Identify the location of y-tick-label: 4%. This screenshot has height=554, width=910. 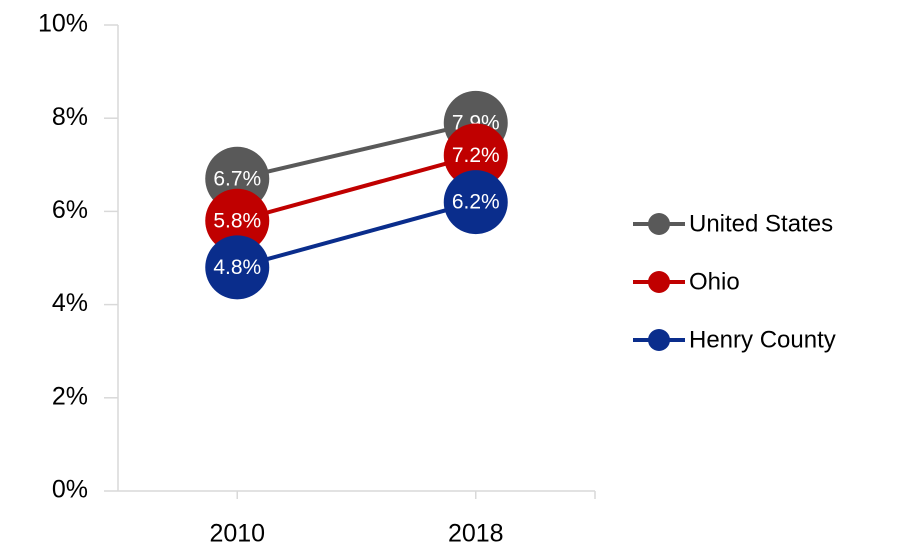
(70, 303).